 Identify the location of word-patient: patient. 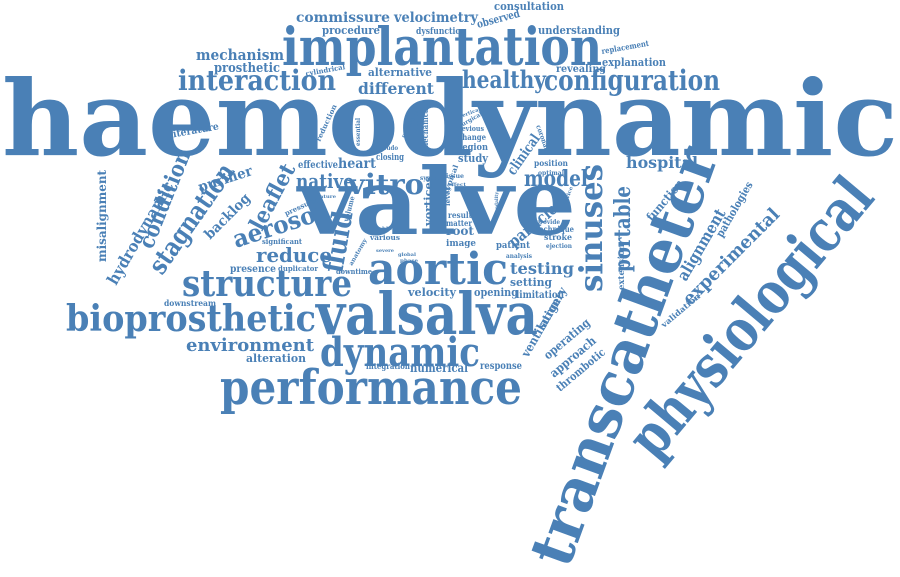
(513, 246).